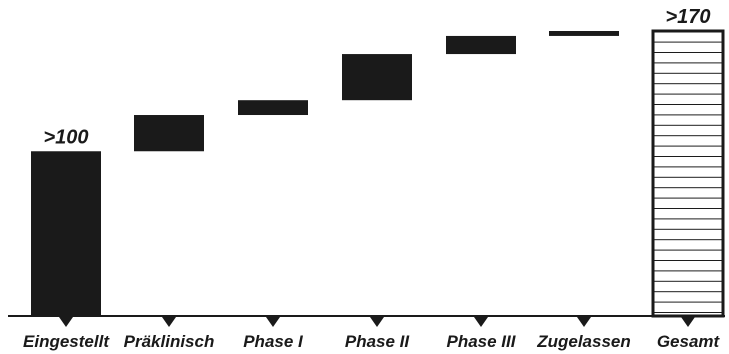  What do you see at coordinates (688, 173) in the screenshot?
I see `bar-gesamt` at bounding box center [688, 173].